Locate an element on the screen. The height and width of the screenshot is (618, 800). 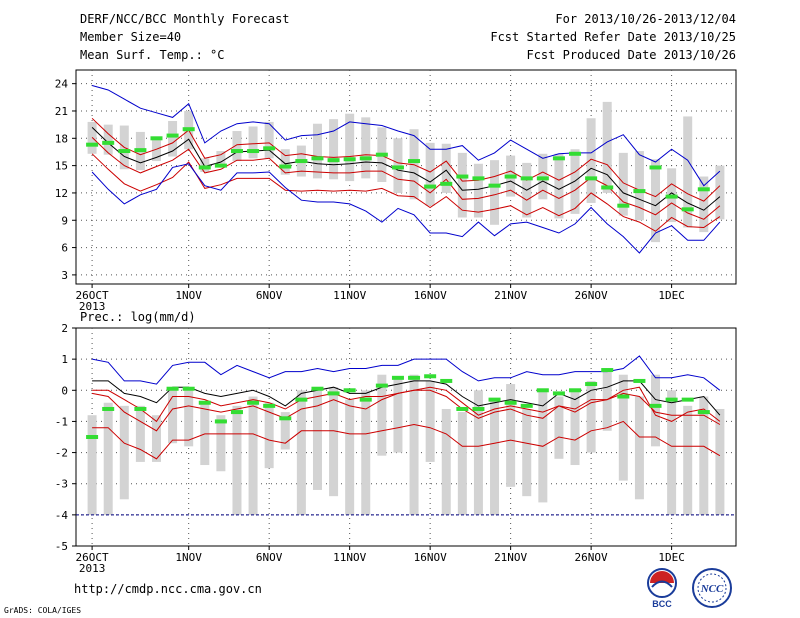
temp-ytick-label: 15 is located at coordinates (61, 166).